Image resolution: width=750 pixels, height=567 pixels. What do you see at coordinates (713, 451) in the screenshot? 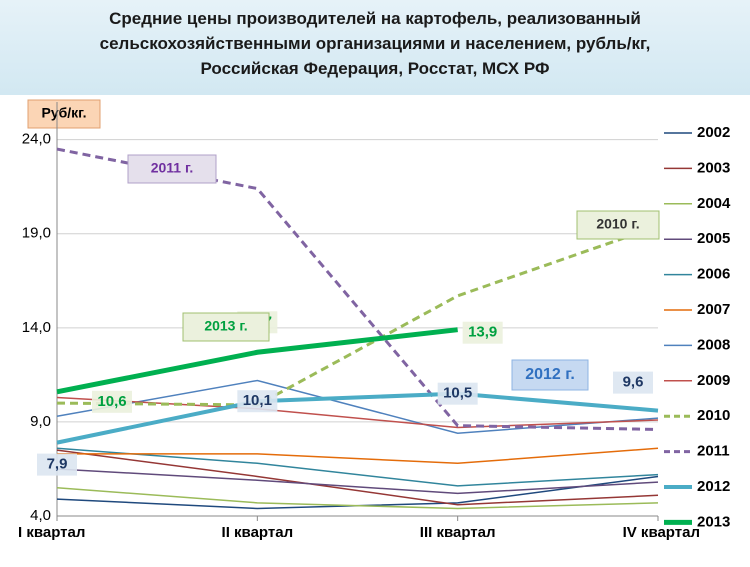
I see `legend-label: 2011` at bounding box center [713, 451].